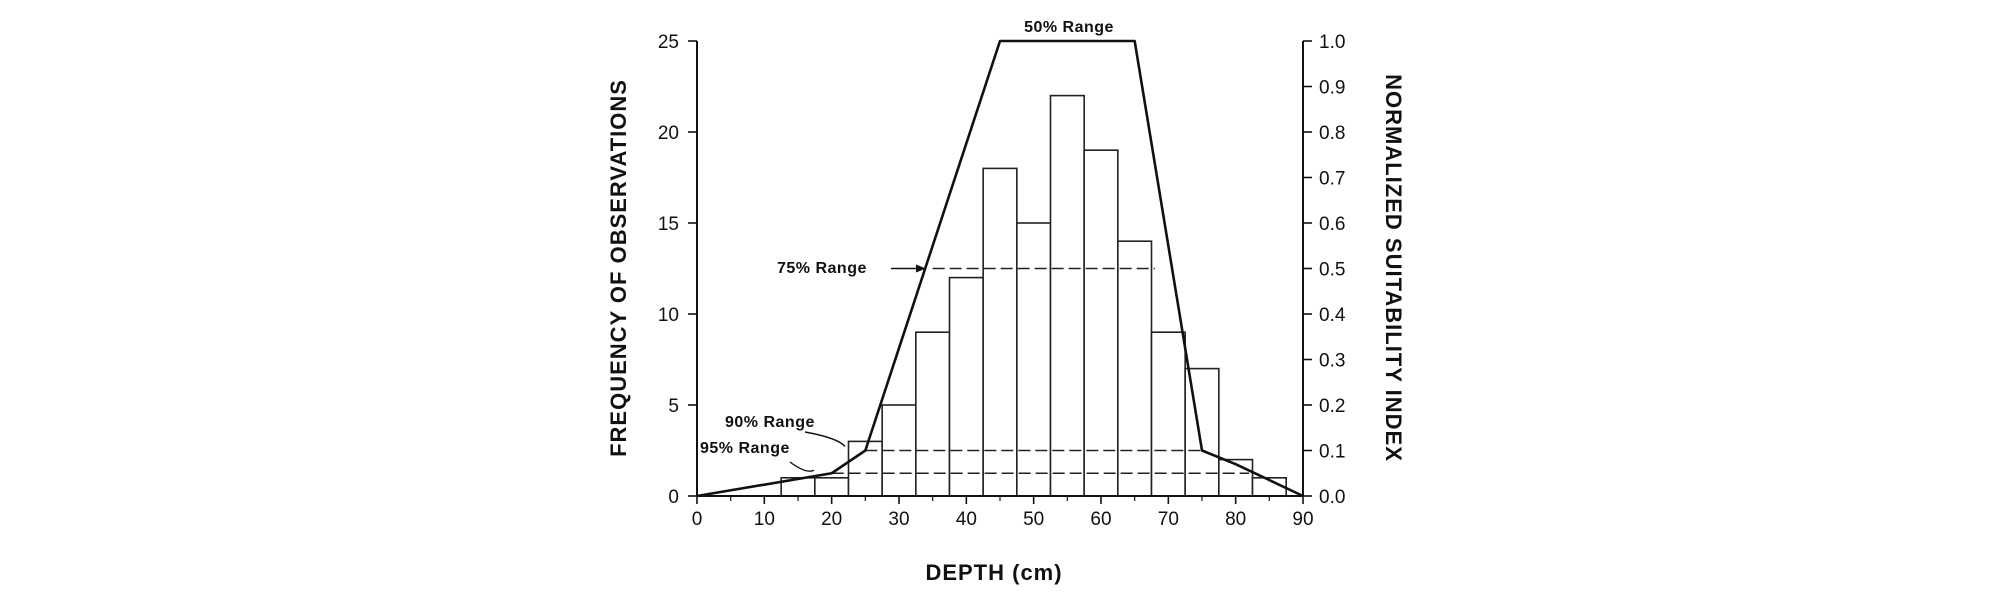 Image resolution: width=2008 pixels, height=610 pixels. I want to click on x-tick-label: 90, so click(1302, 519).